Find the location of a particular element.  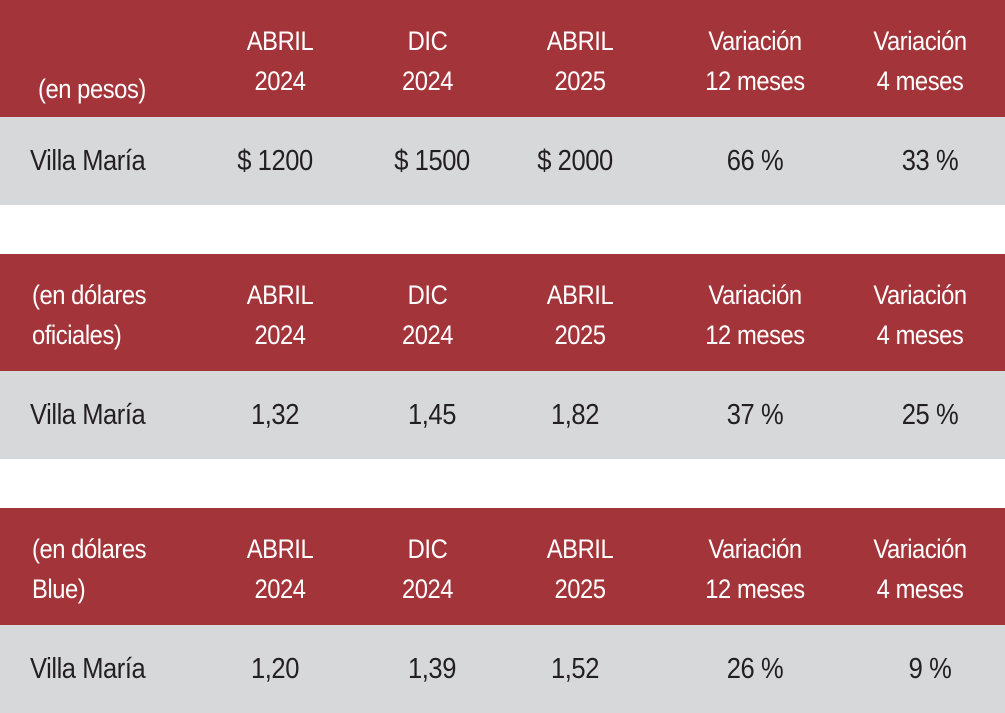

table-row: Villa María 1,20 1,39 1,52 26 % 9 % is located at coordinates (502, 669).